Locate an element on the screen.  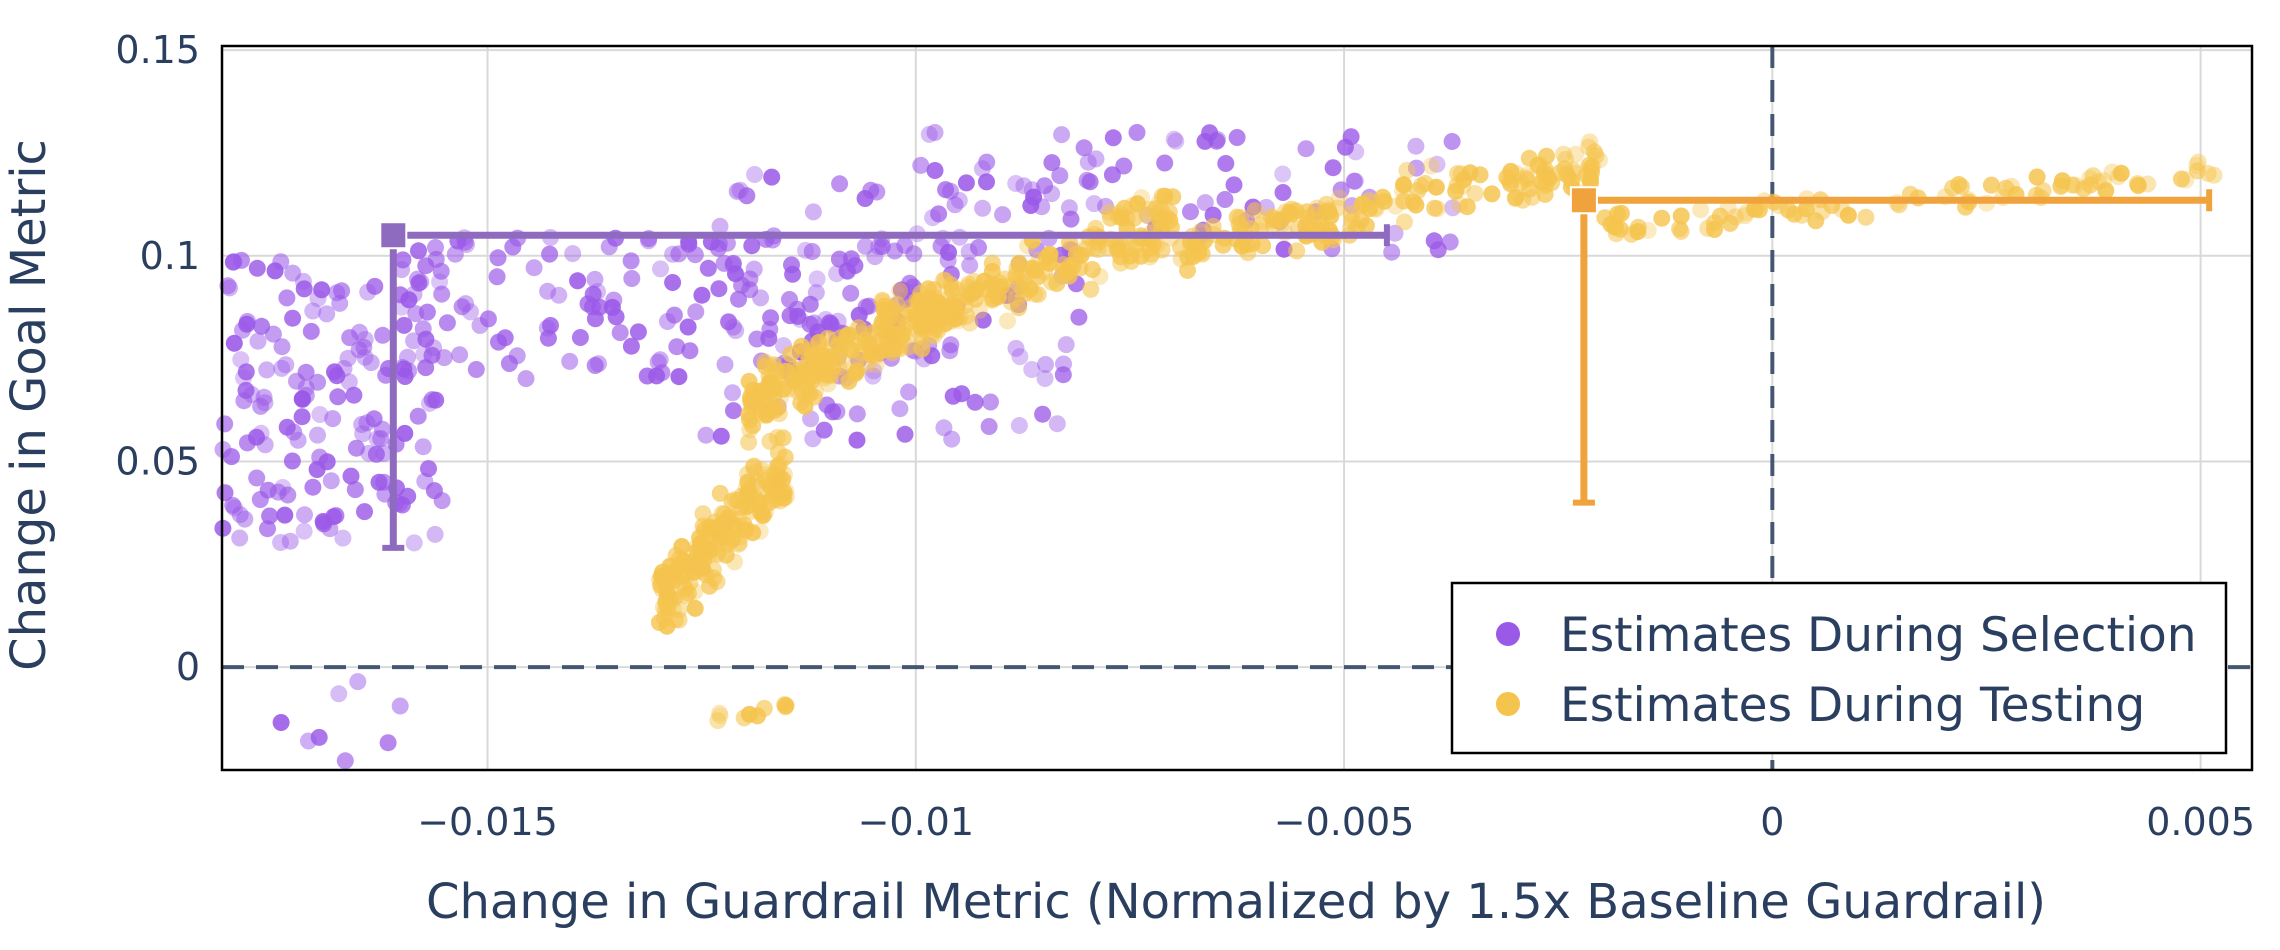
selection-summary-marker is located at coordinates (393, 235).